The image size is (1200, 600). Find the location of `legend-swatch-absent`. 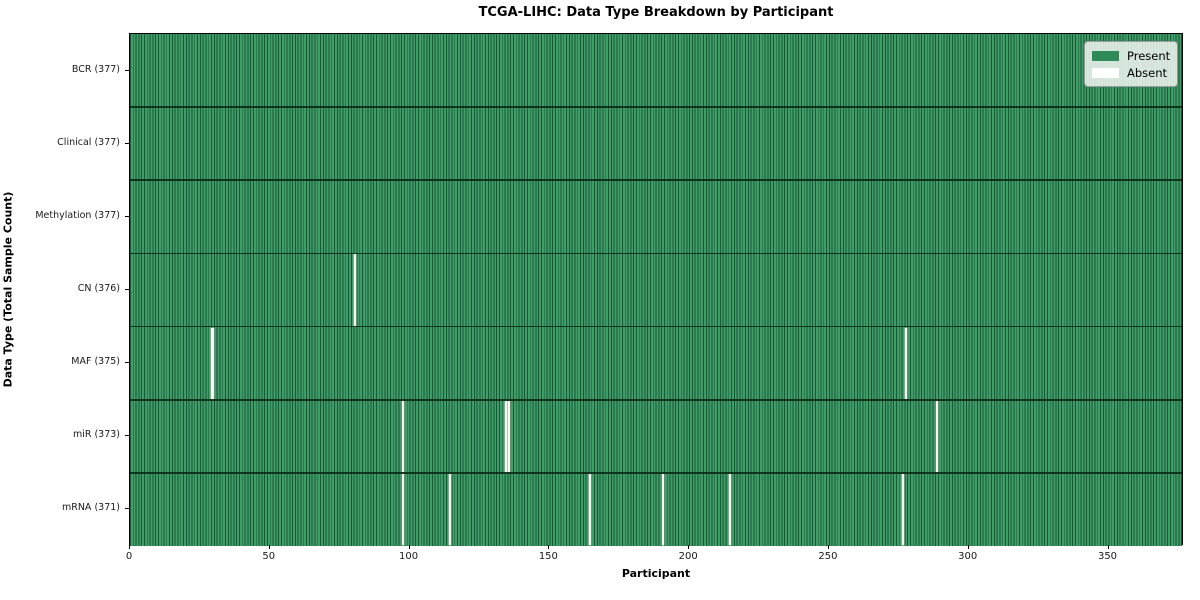

legend-swatch-absent is located at coordinates (1105, 72).